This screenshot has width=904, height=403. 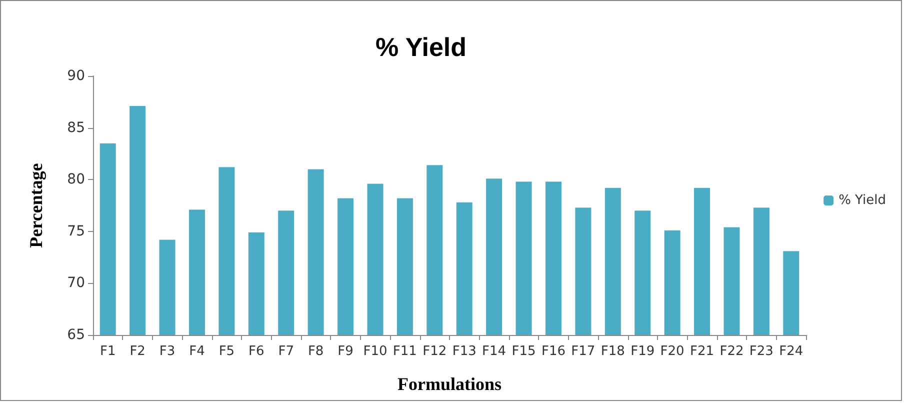 What do you see at coordinates (612, 351) in the screenshot?
I see `x-tick-label: F18` at bounding box center [612, 351].